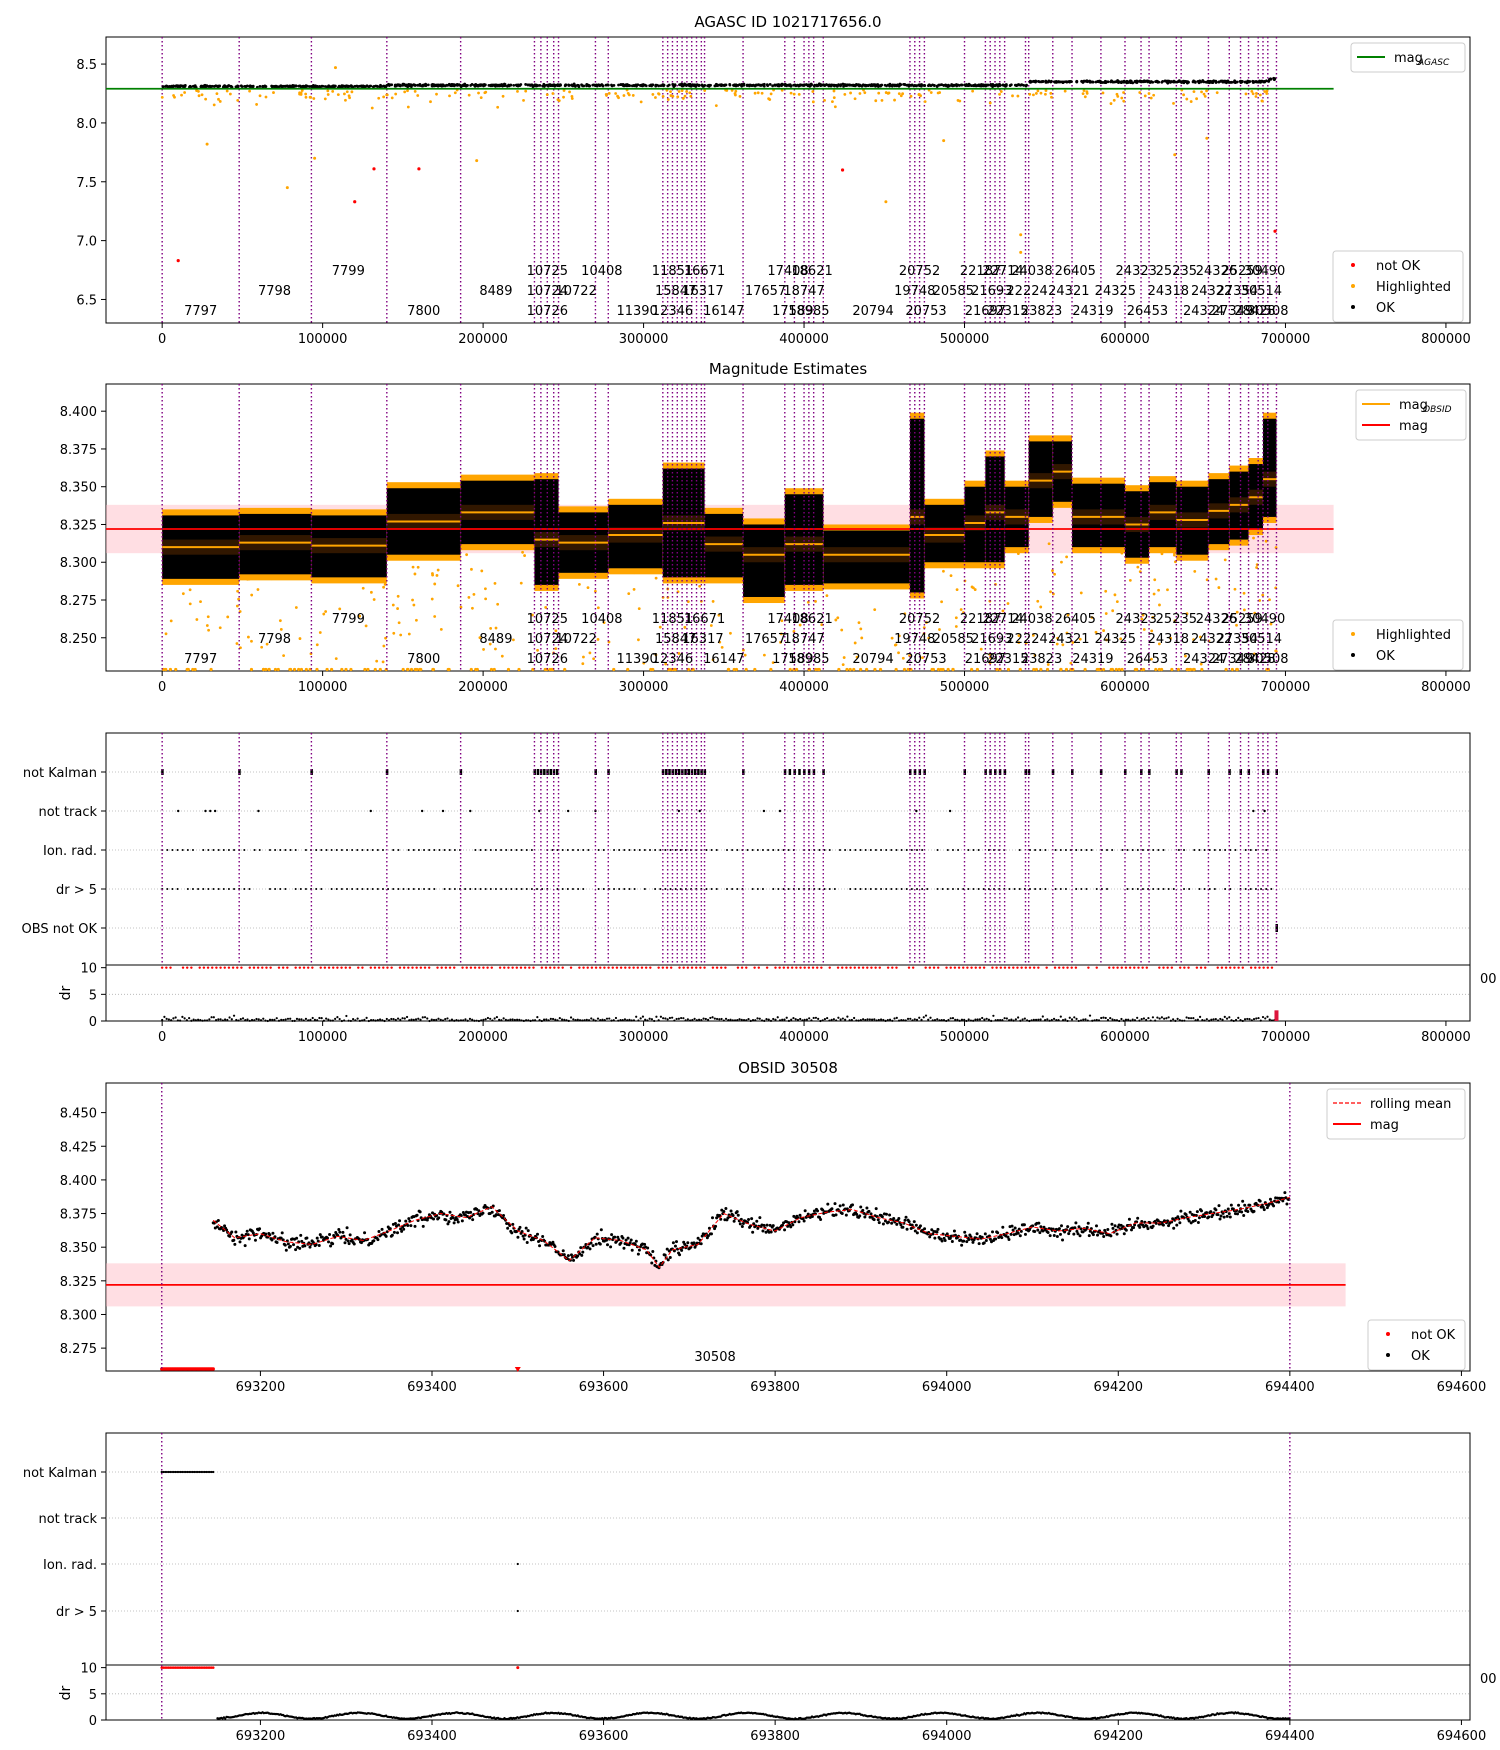 Image resolution: width=1500 pixels, height=1750 pixels. What do you see at coordinates (675, 291) in the screenshot?
I see `obsid-label: 15847` at bounding box center [675, 291].